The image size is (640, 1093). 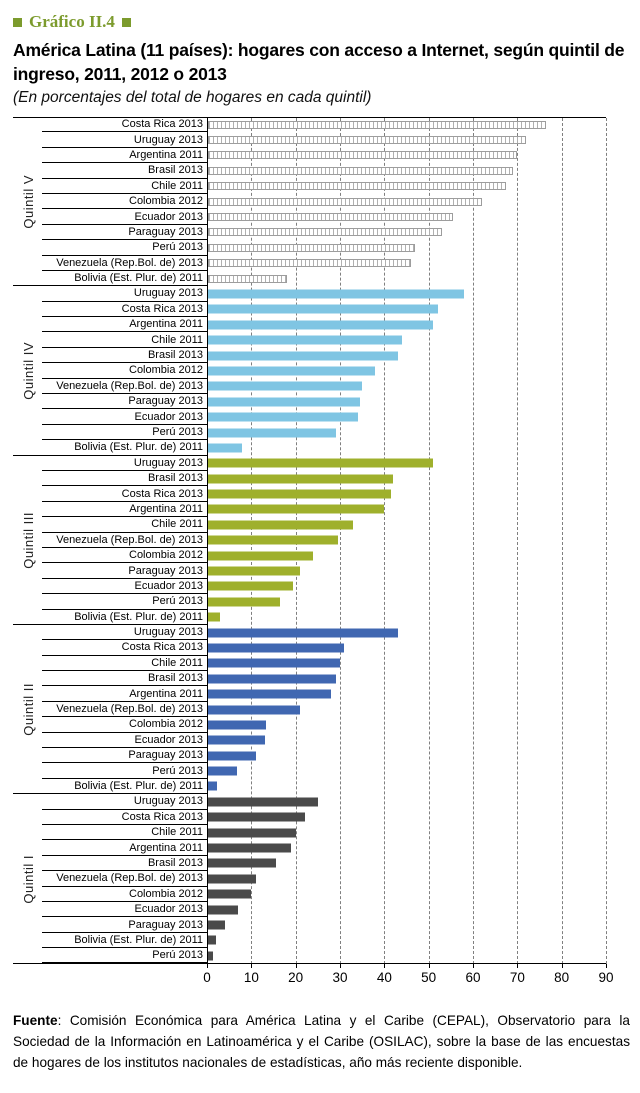 I want to click on source-label: Fuente, so click(x=35, y=1021).